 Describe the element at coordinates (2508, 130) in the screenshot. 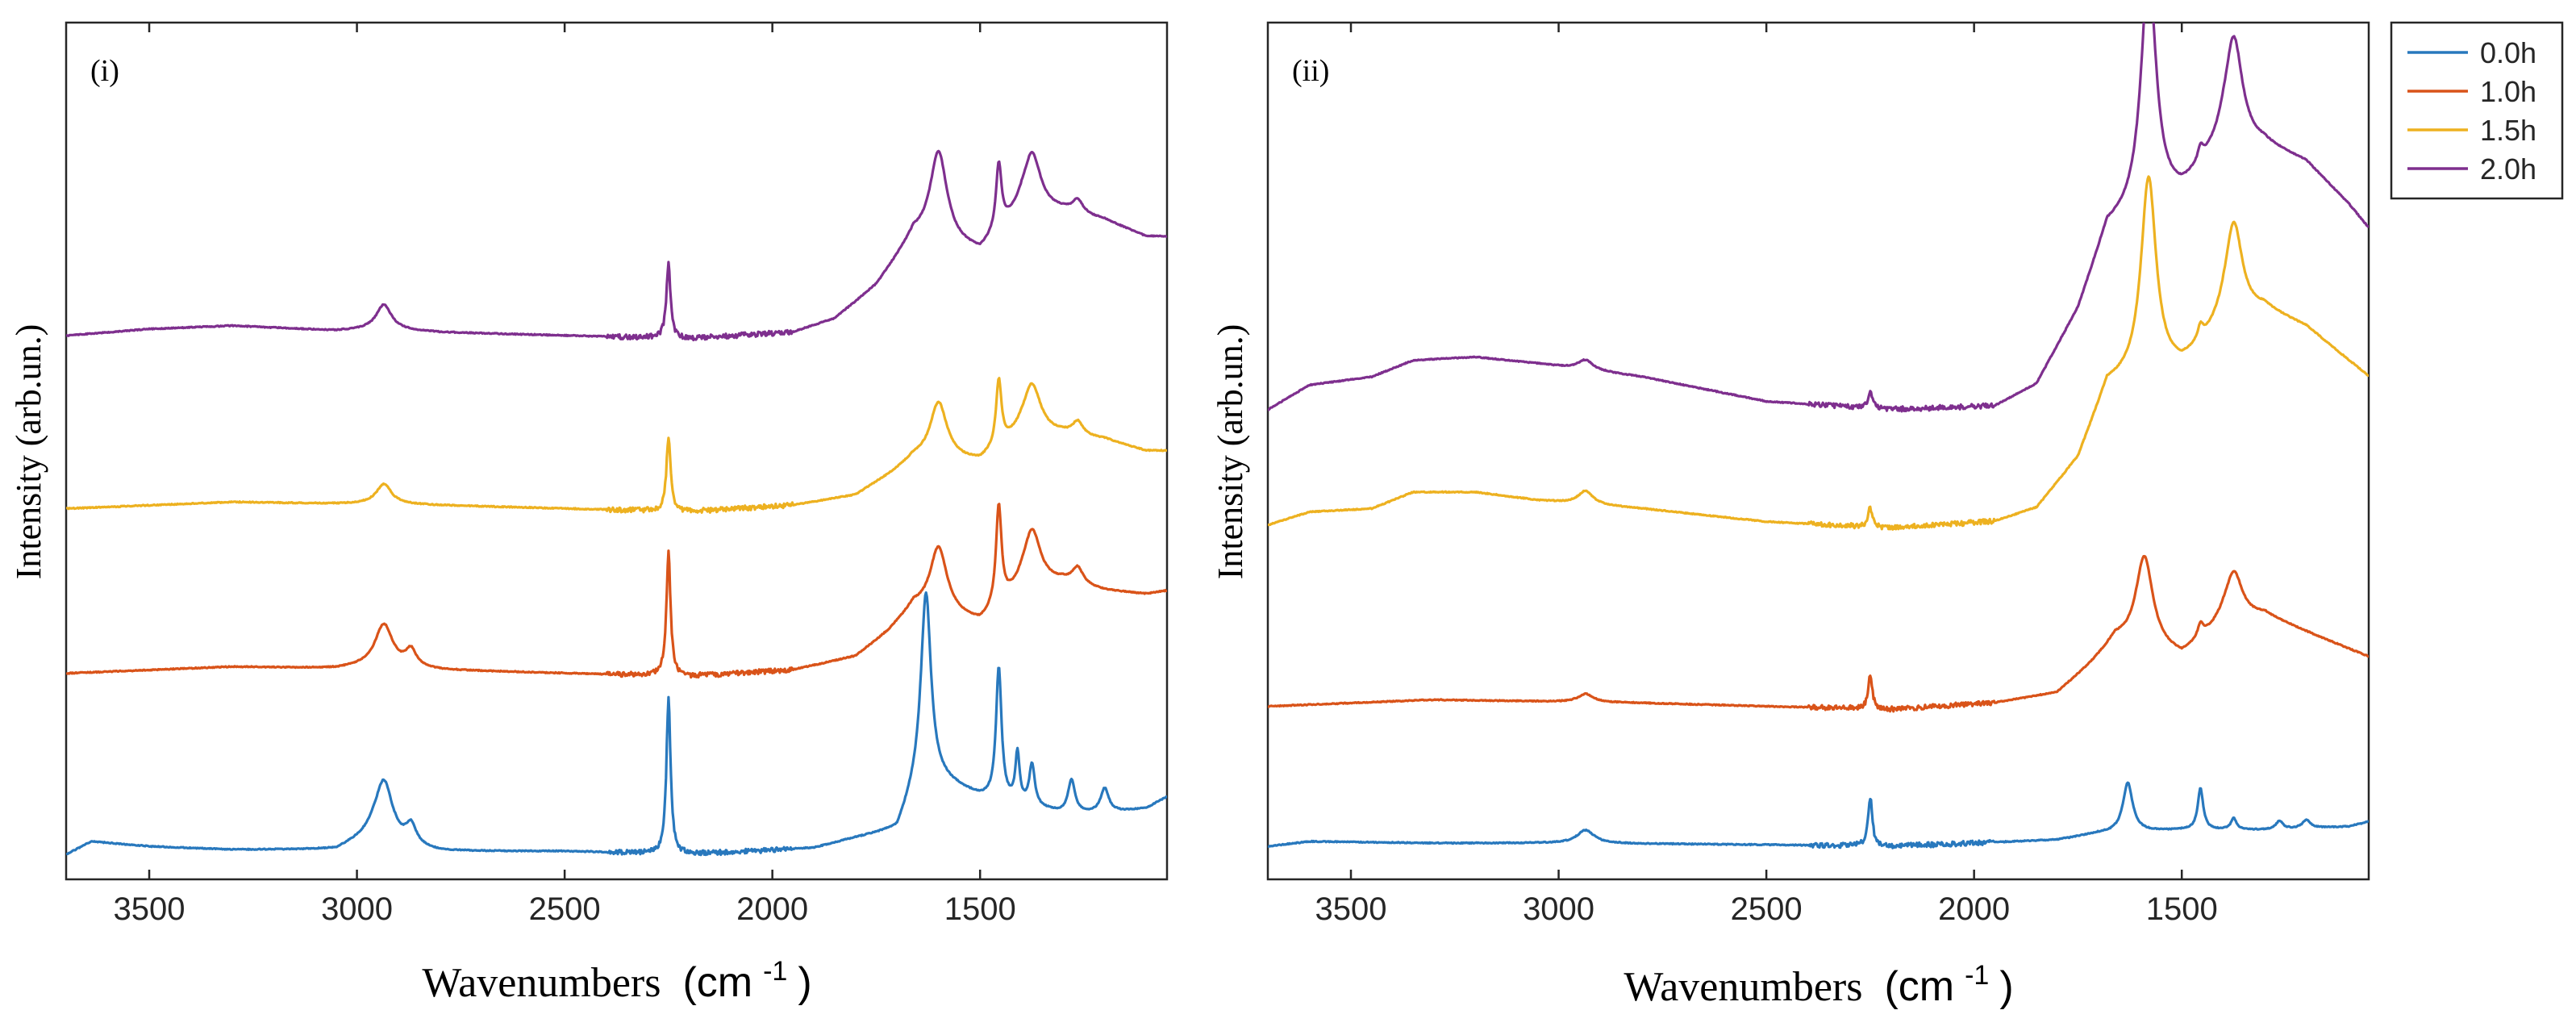

I see `legend-entry-label: 1.5h` at that location.